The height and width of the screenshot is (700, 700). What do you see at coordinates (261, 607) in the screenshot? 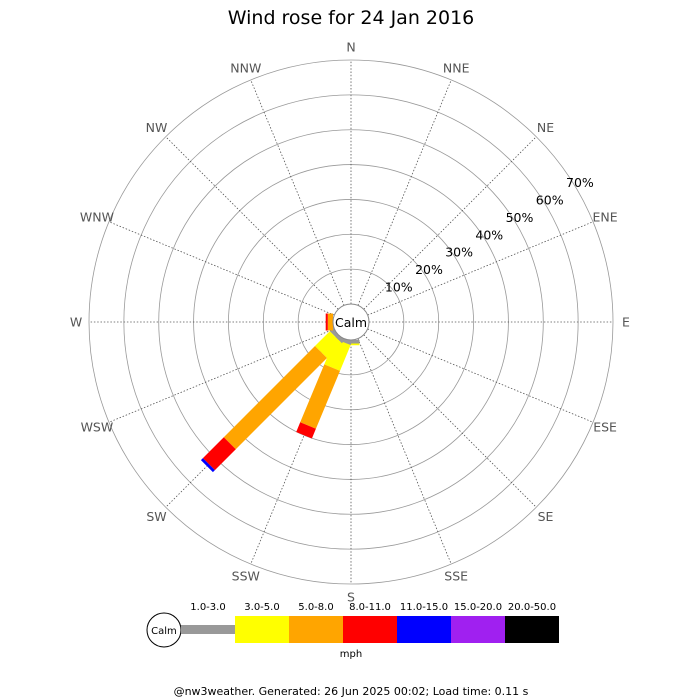
I see `legend-label-1: 3.0-5.0` at bounding box center [261, 607].